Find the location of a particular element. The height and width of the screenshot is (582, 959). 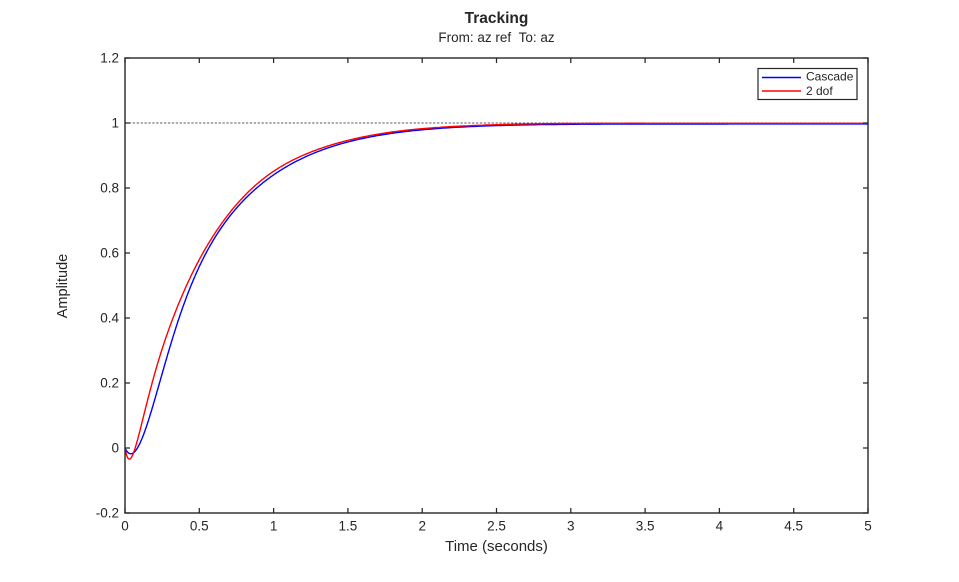

svg-text: 0.5 is located at coordinates (199, 526).